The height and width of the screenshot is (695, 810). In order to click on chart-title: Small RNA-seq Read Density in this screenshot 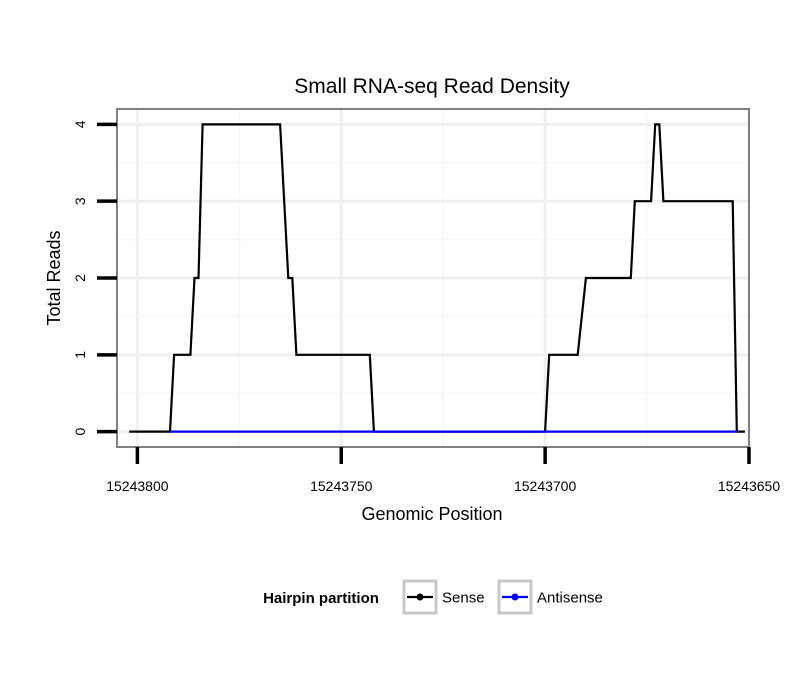, I will do `click(432, 86)`.